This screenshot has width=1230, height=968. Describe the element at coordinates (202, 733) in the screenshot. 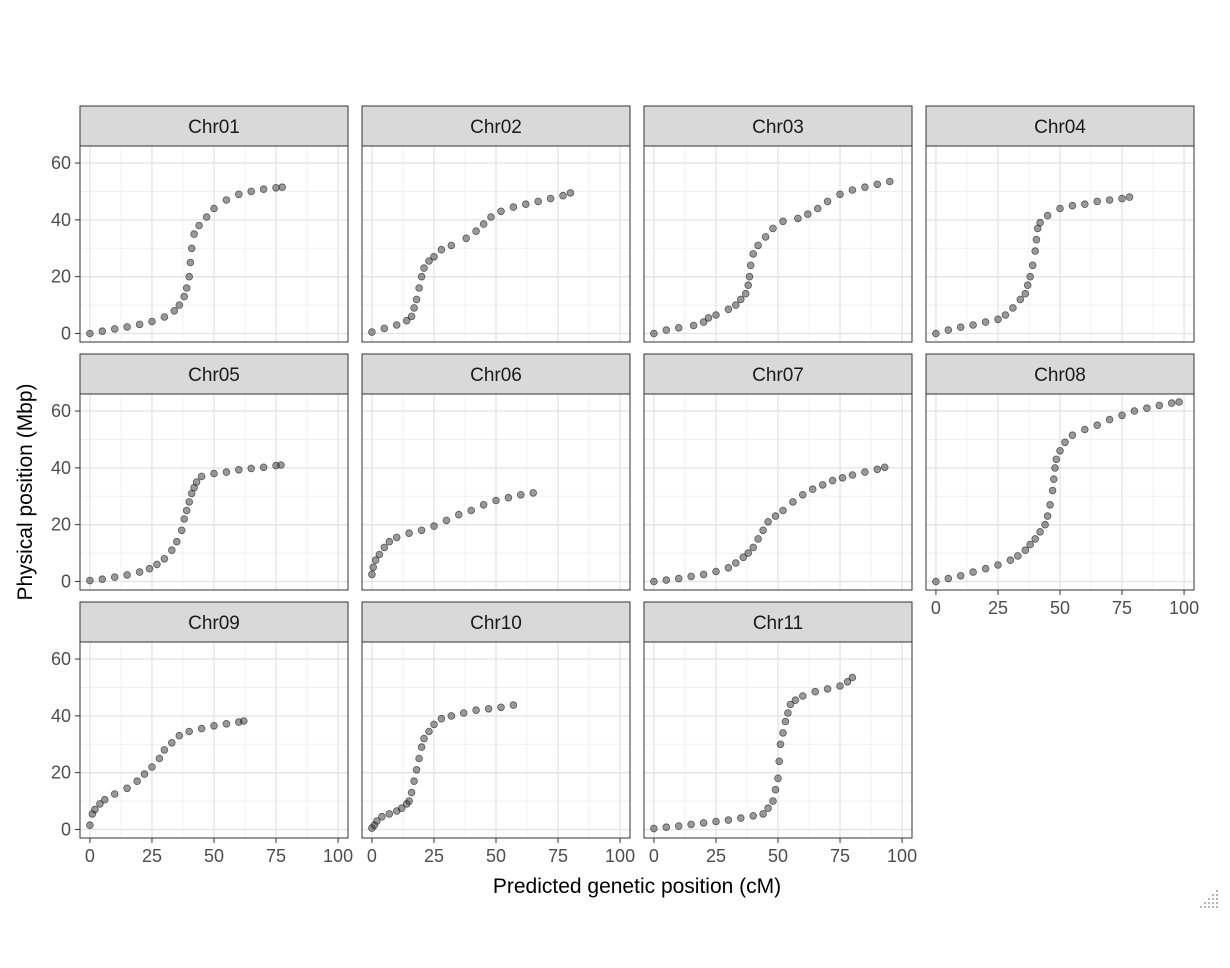

I see `facet-panel-chr09: Chr09 0 20 40 60 0 25 50 75 100` at that location.